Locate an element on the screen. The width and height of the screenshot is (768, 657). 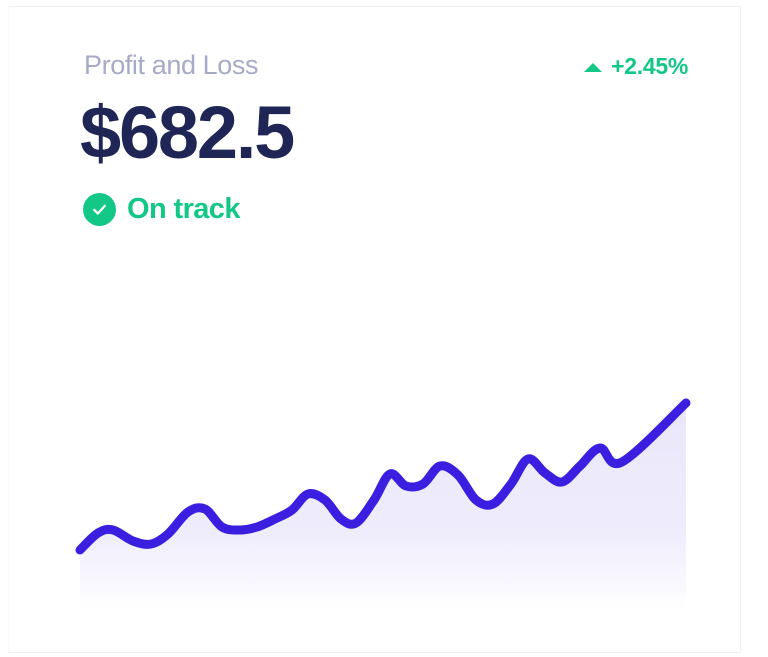
page-title: Profit and Loss is located at coordinates (171, 65).